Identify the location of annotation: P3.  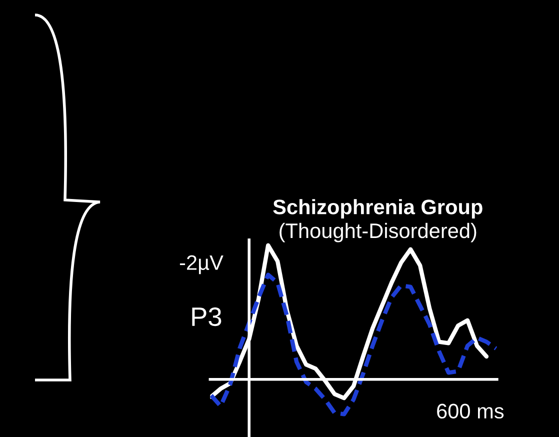
(207, 316).